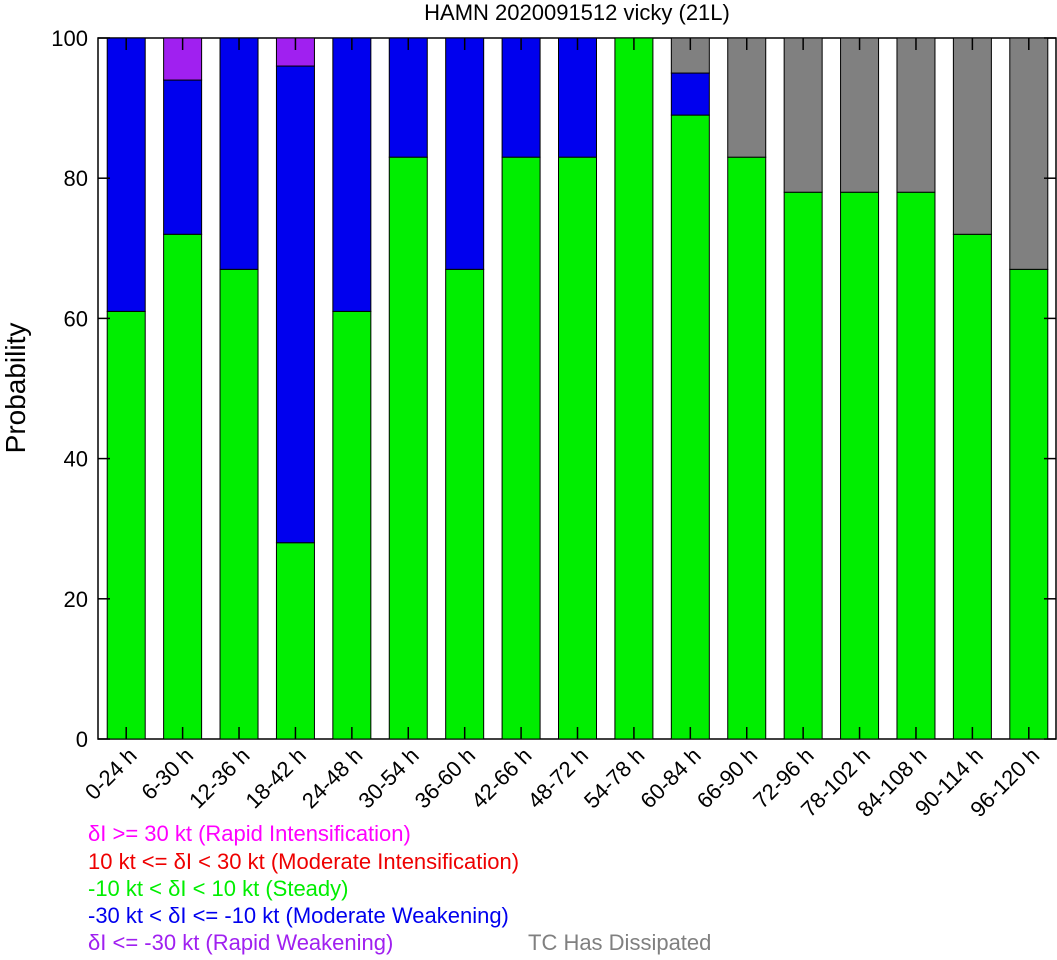 This screenshot has width=1057, height=960. I want to click on legend-rapid-weakening: δI <= -30 kt (Rapid Weakening), so click(241, 942).